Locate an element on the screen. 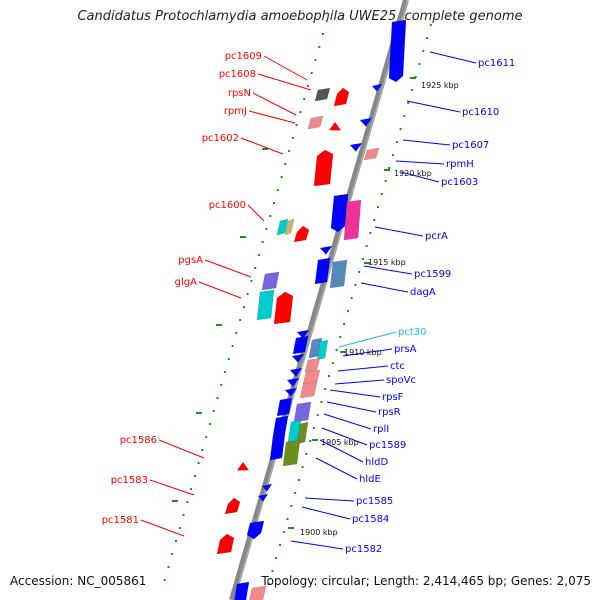 The height and width of the screenshot is (600, 600). gene-pc1586 is located at coordinates (243, 466).